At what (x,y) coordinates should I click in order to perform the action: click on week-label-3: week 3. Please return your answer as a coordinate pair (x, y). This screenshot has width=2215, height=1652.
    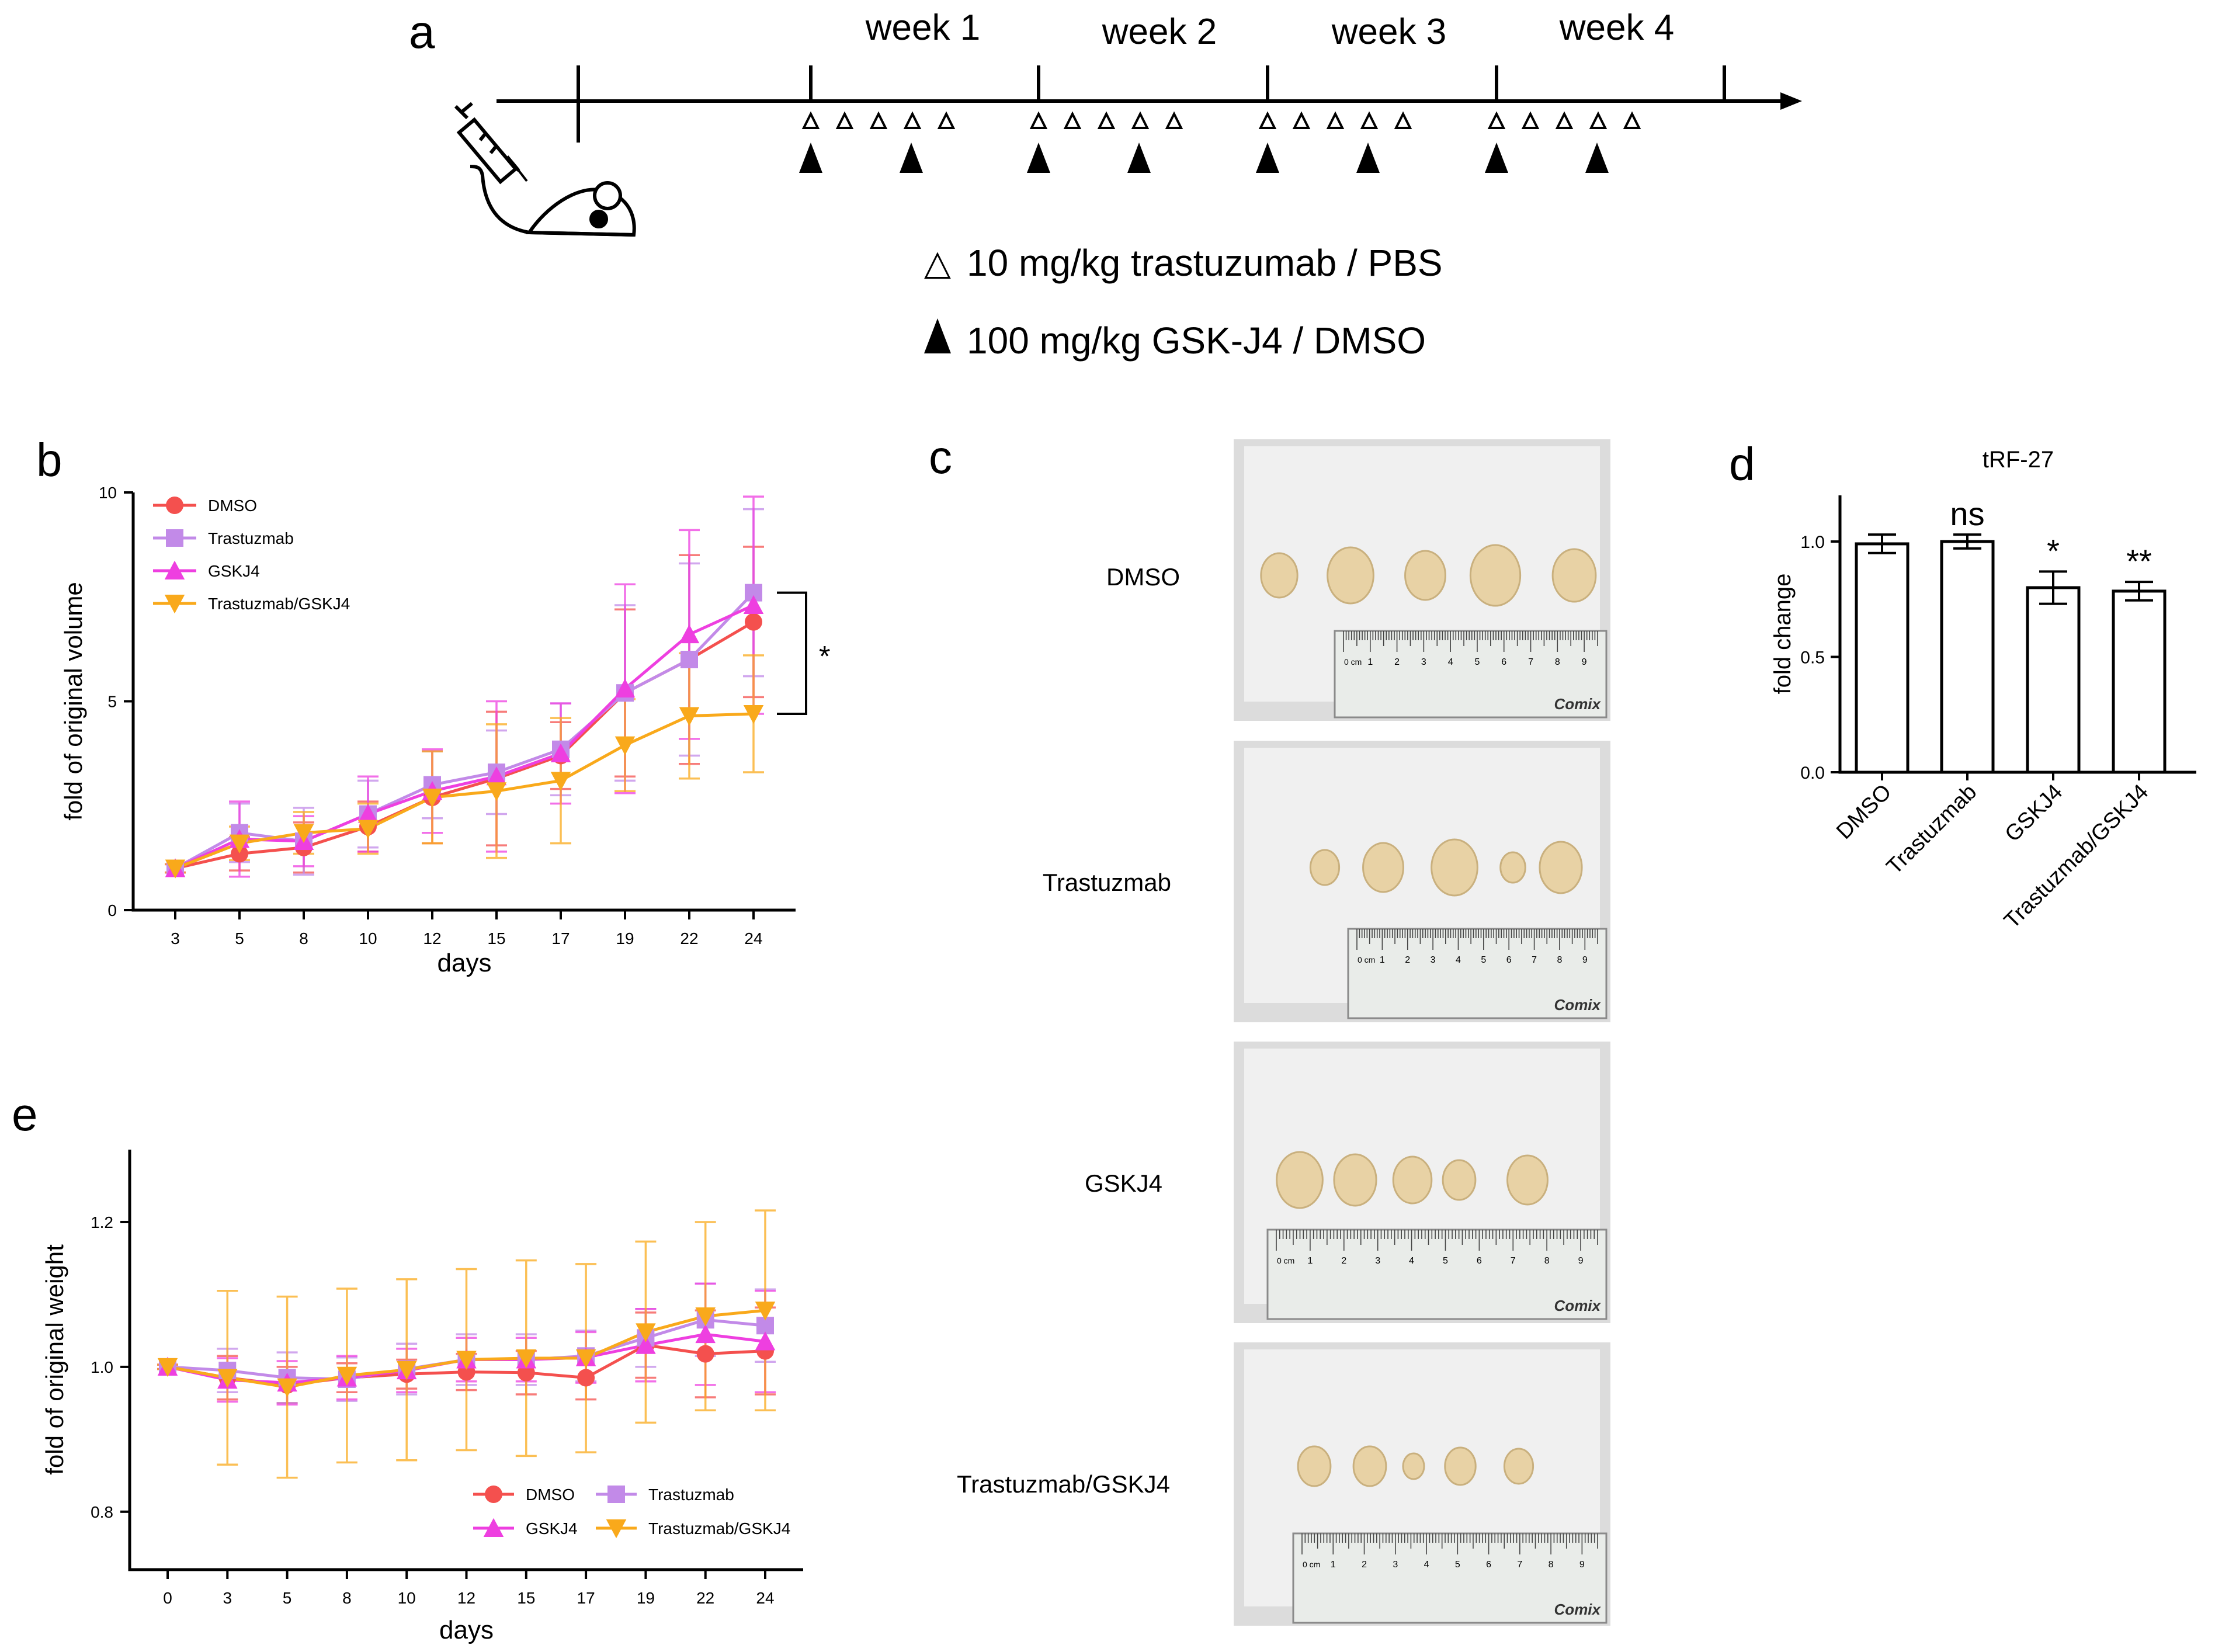
    Looking at the image, I should click on (1389, 32).